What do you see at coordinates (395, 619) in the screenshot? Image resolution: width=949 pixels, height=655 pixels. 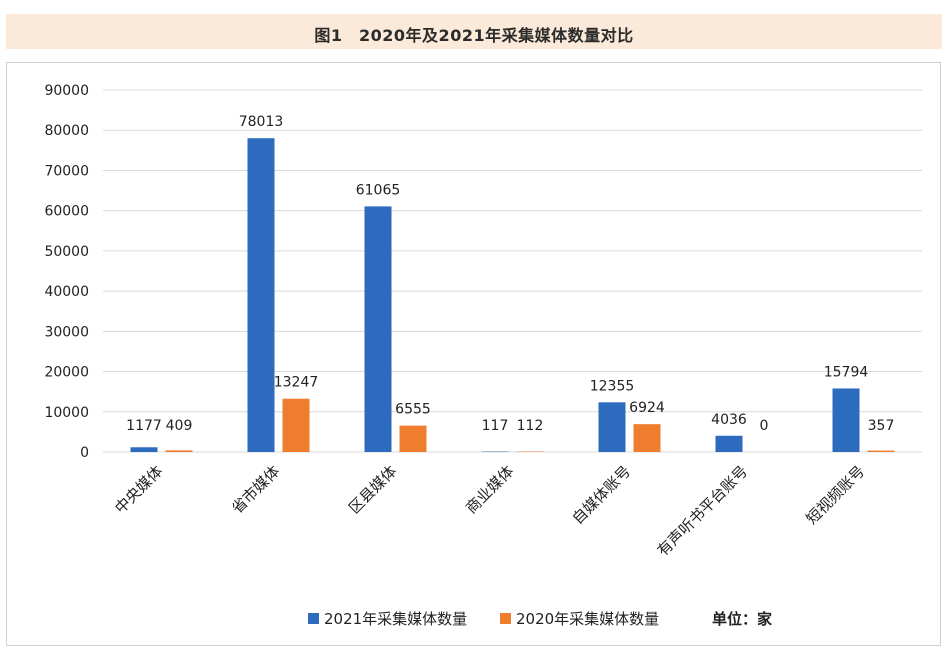 I see `legend-label-2021: 2021年采集媒体数量` at bounding box center [395, 619].